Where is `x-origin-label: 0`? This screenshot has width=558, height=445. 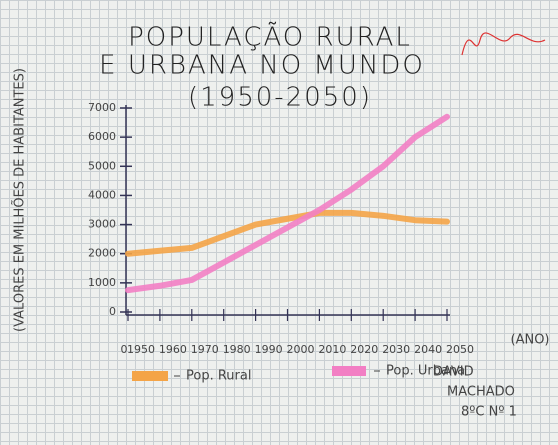
x-origin-label: 0 is located at coordinates (124, 349).